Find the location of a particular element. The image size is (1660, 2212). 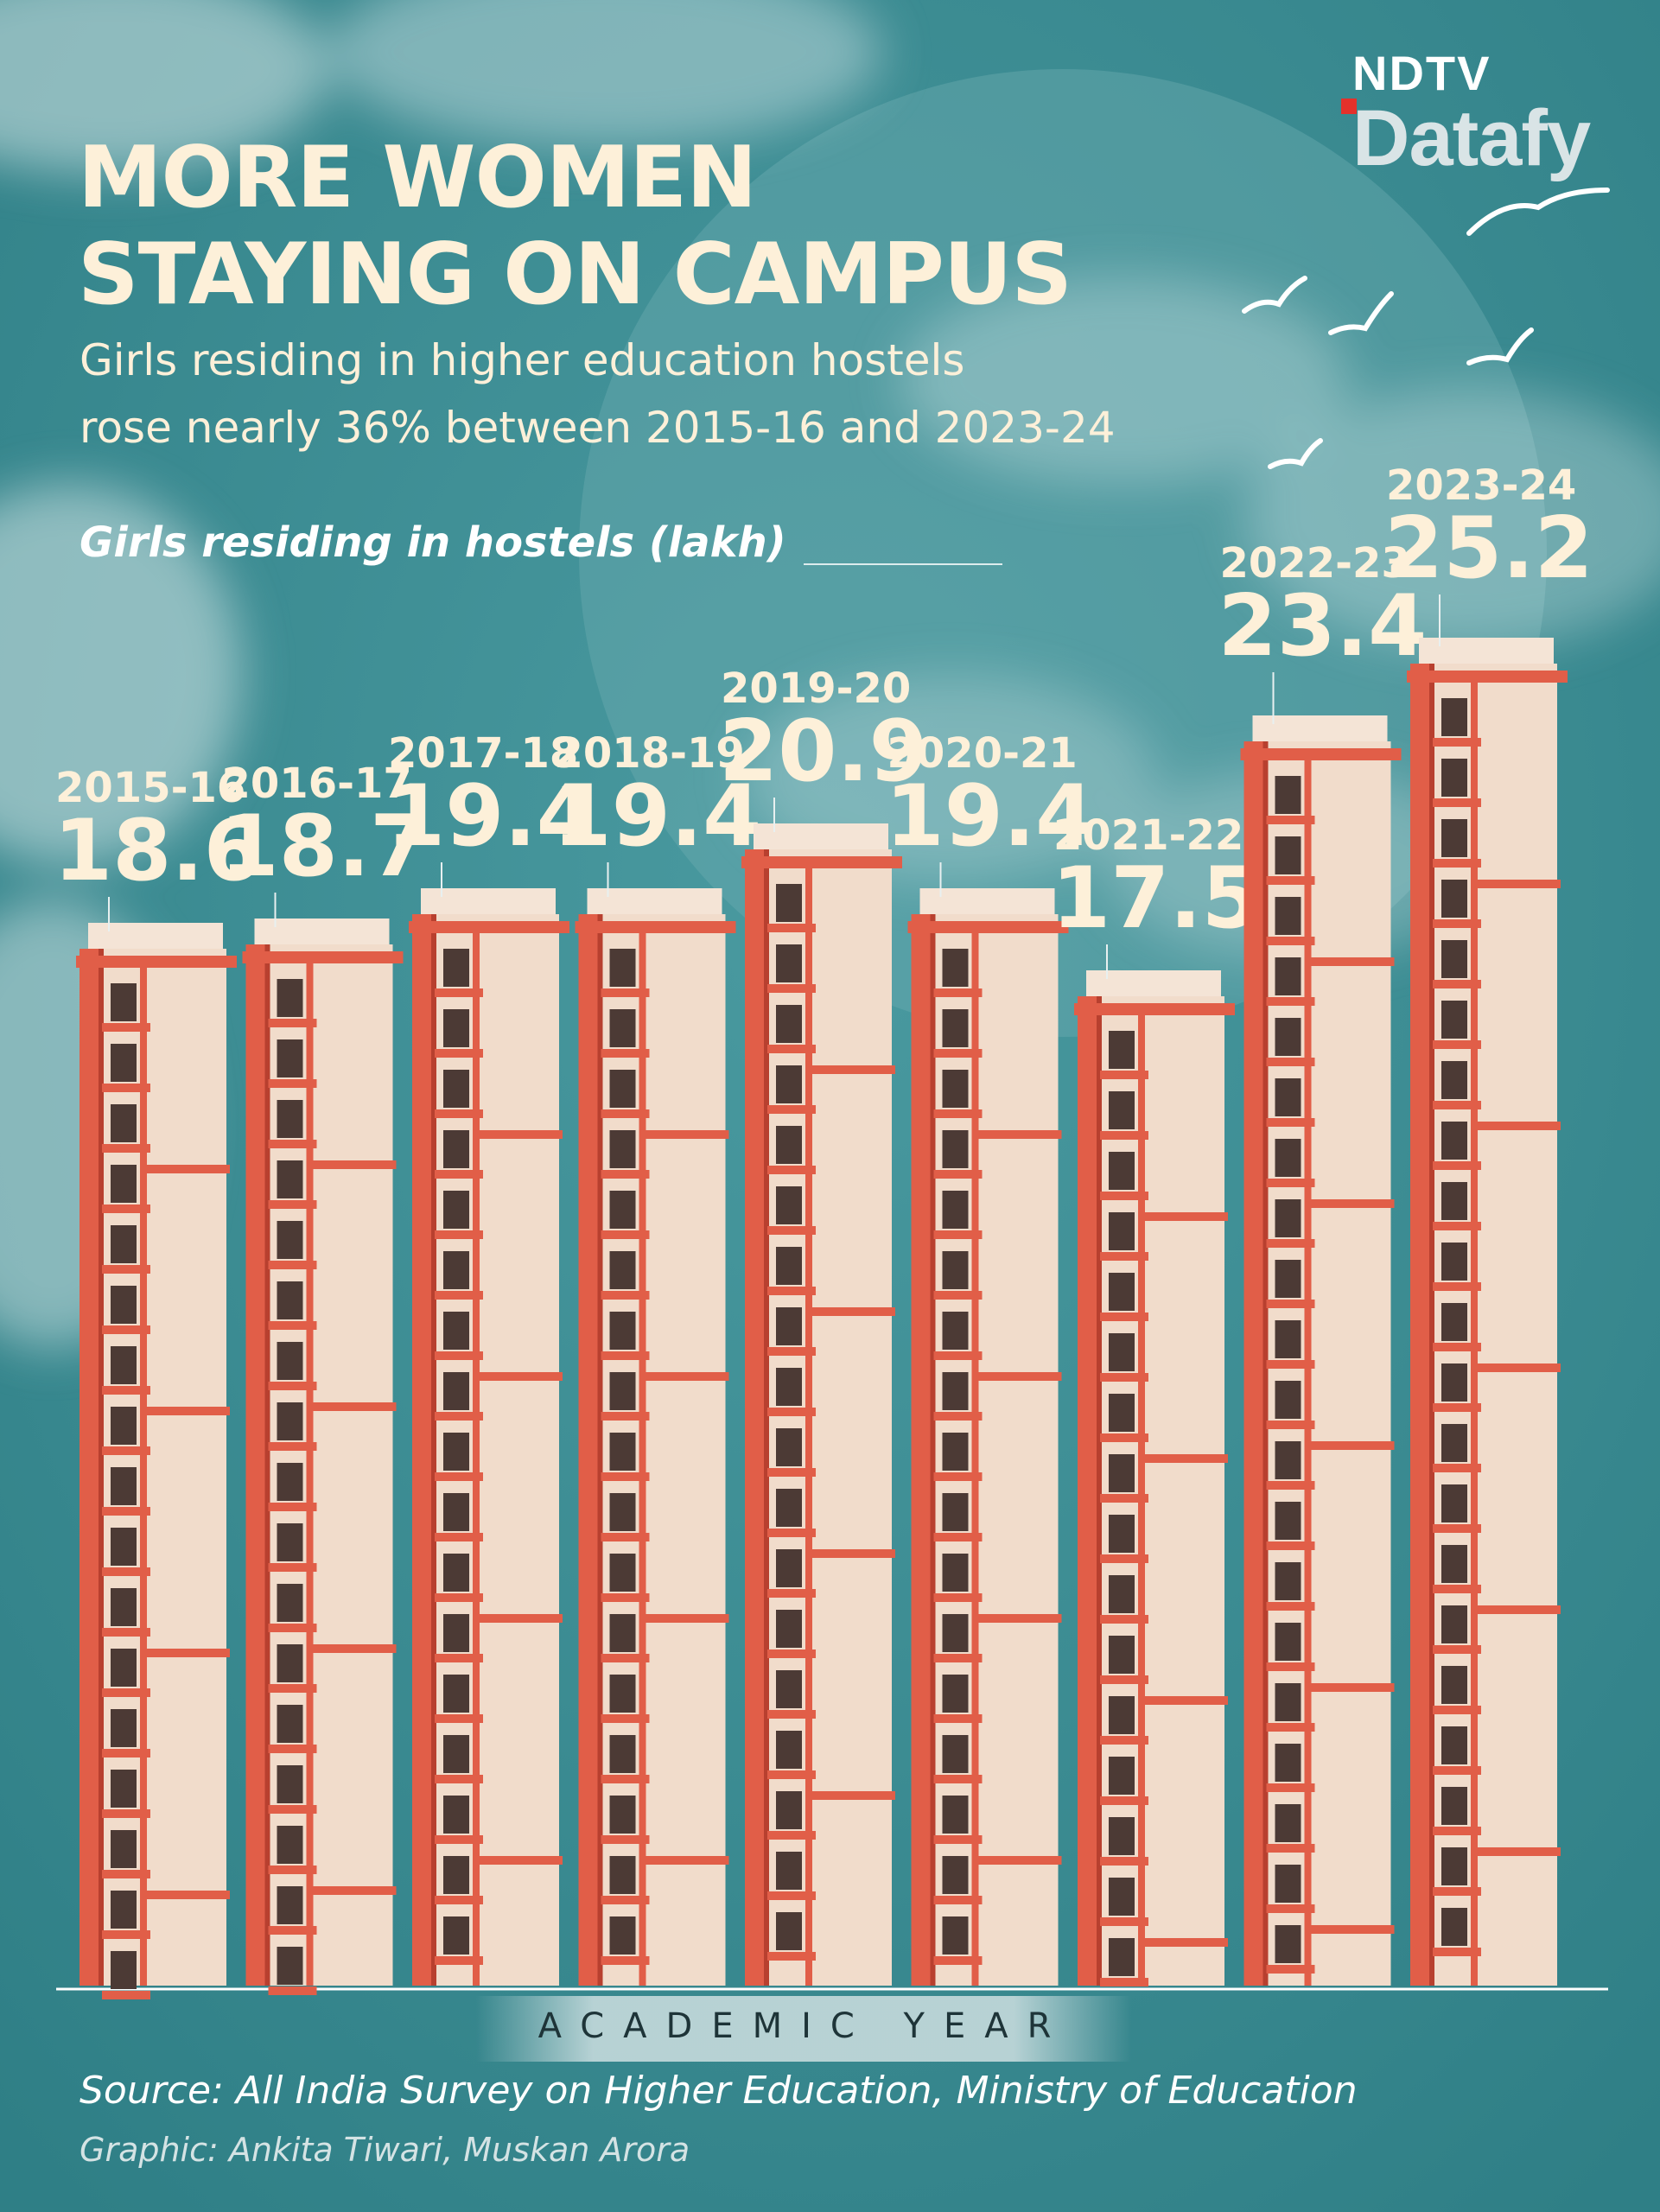

bar-category-label: 2023-24 is located at coordinates (1481, 485).